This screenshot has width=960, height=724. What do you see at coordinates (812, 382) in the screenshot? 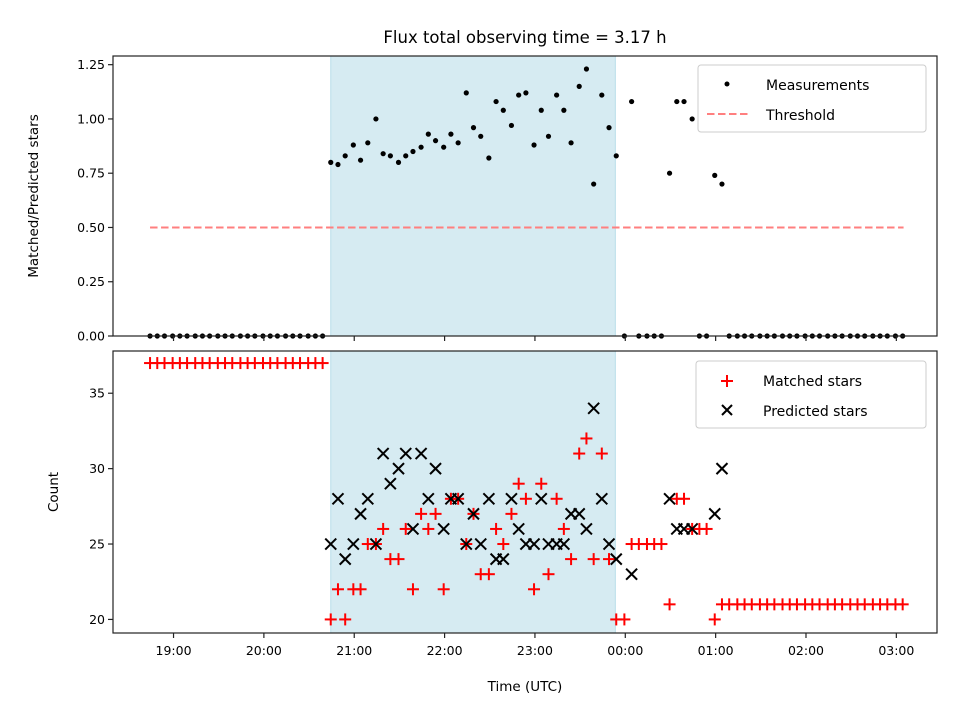
I see `legend-matched-label: Matched stars` at bounding box center [812, 382].